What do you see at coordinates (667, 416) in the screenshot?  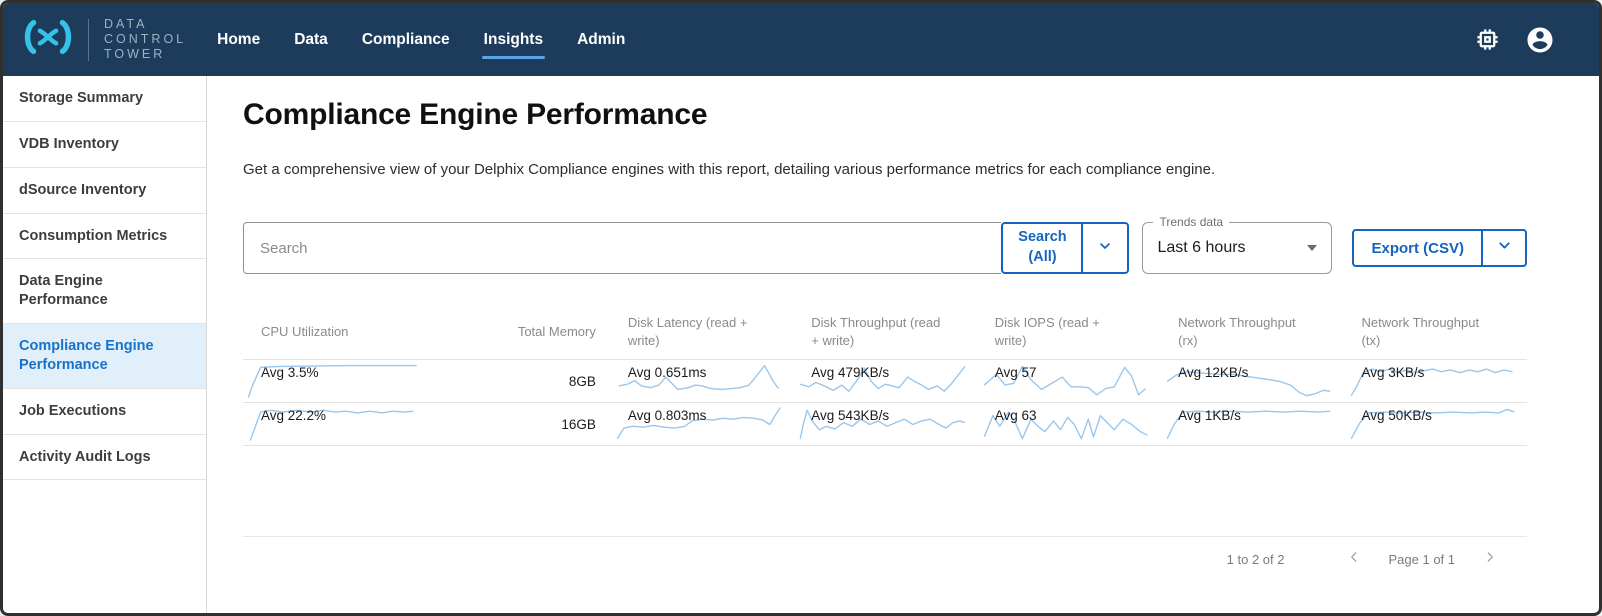 I see `metric-avg-label: Avg 0.803ms` at bounding box center [667, 416].